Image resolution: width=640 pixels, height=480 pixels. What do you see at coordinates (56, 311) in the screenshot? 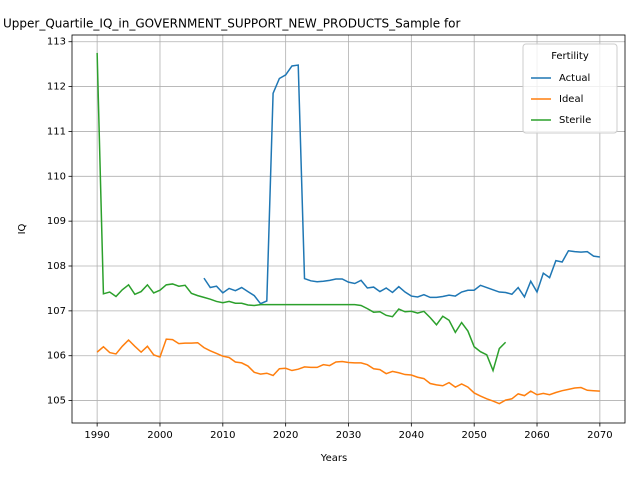
I see `y-tick-label: 107` at bounding box center [56, 311].